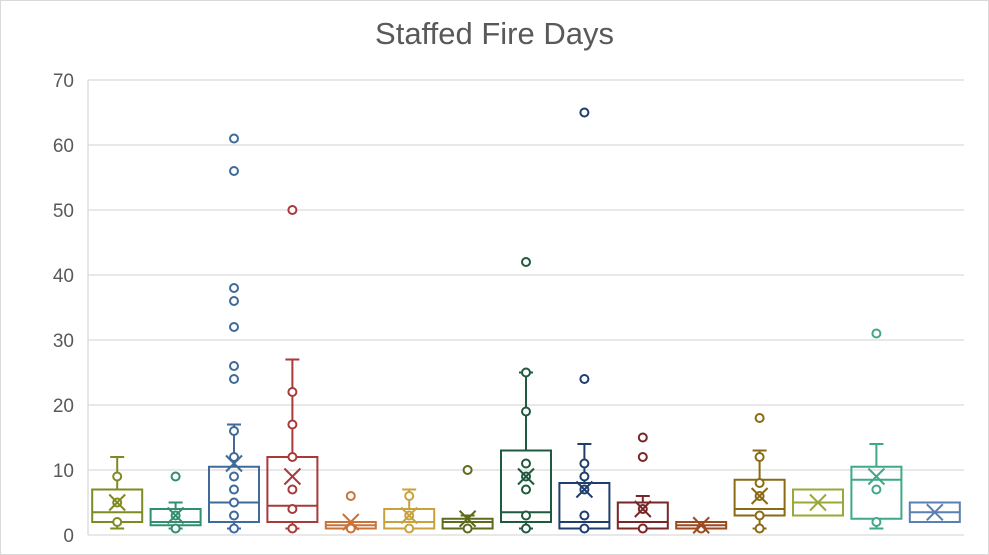 The width and height of the screenshot is (989, 555). Describe the element at coordinates (63, 146) in the screenshot. I see `y-tick-label: 60` at that location.